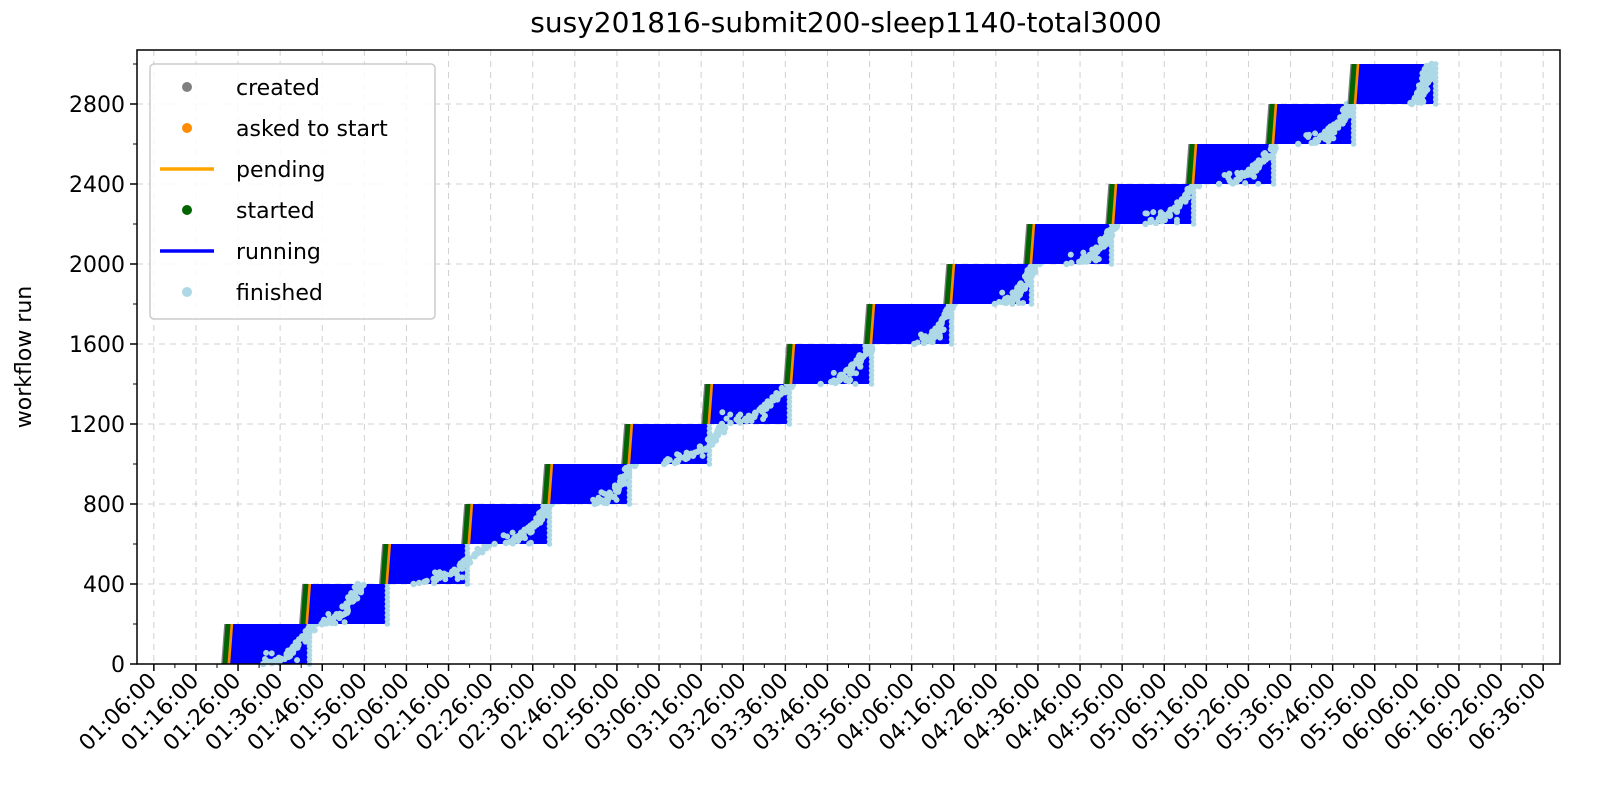 Image resolution: width=1600 pixels, height=800 pixels. I want to click on started-markers, so click(626, 444).